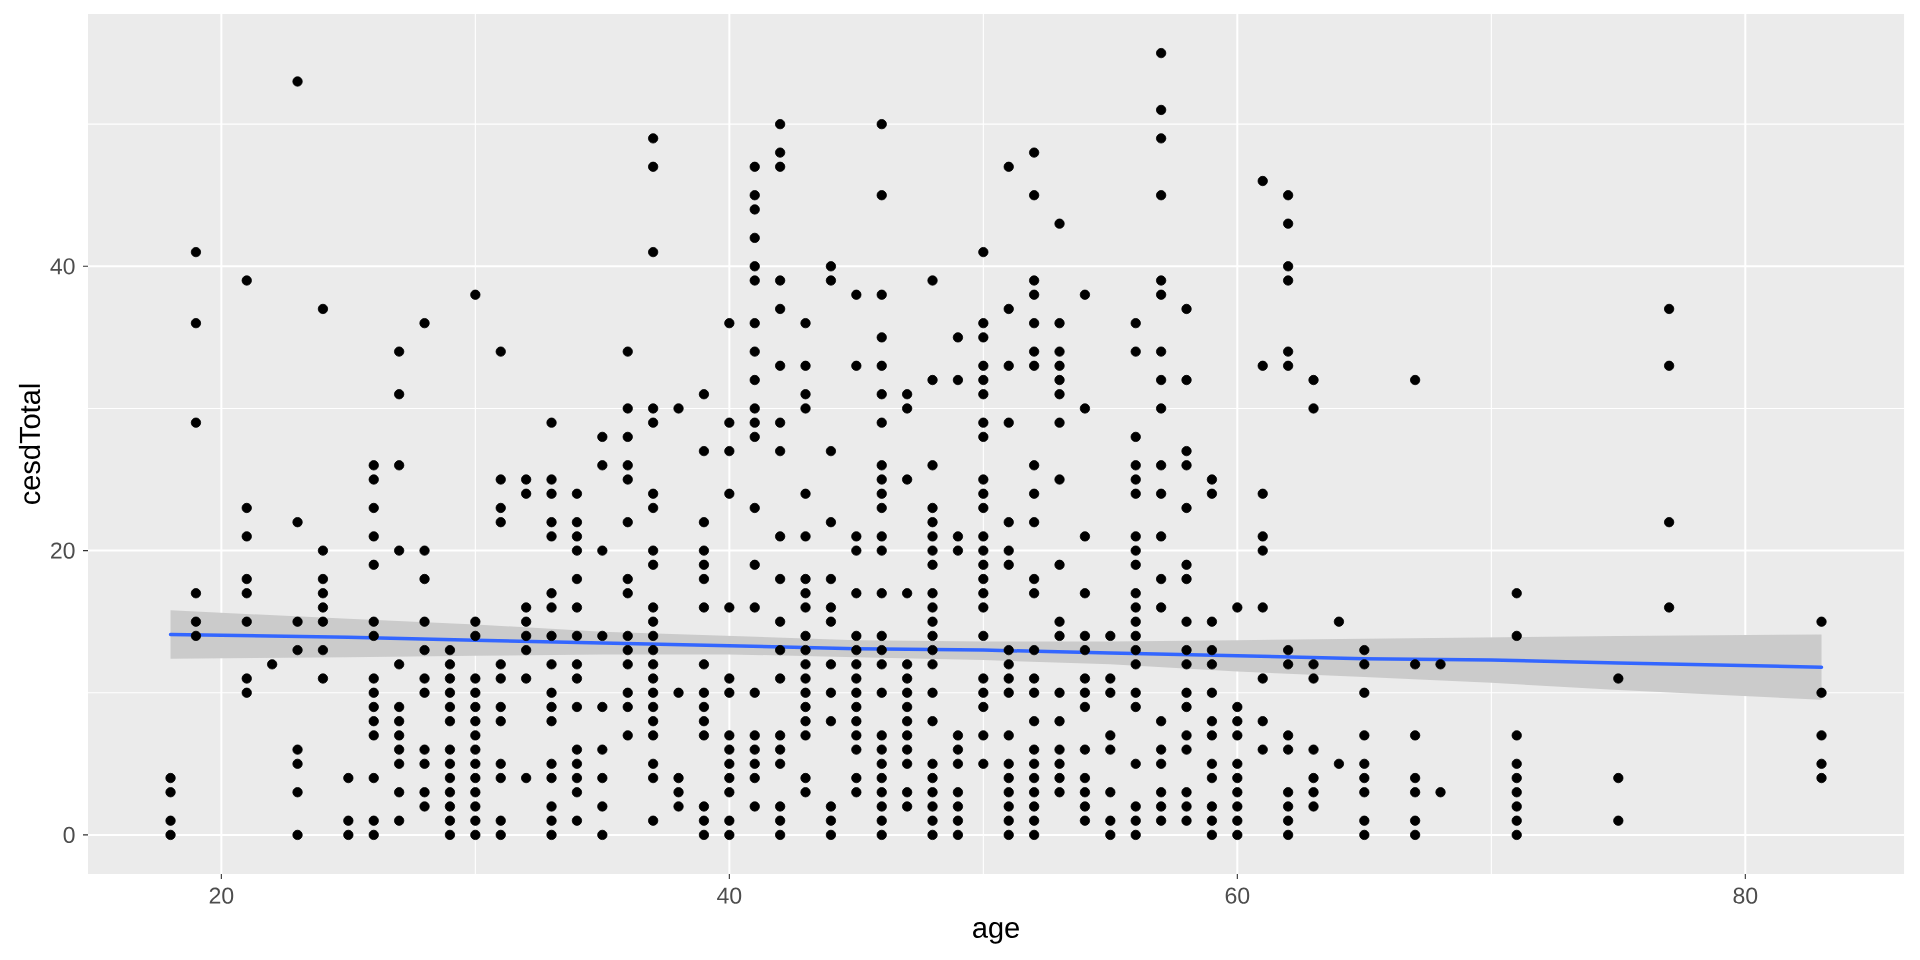 This screenshot has width=1920, height=960. Describe the element at coordinates (729, 895) in the screenshot. I see `x-tick-label: 40` at that location.